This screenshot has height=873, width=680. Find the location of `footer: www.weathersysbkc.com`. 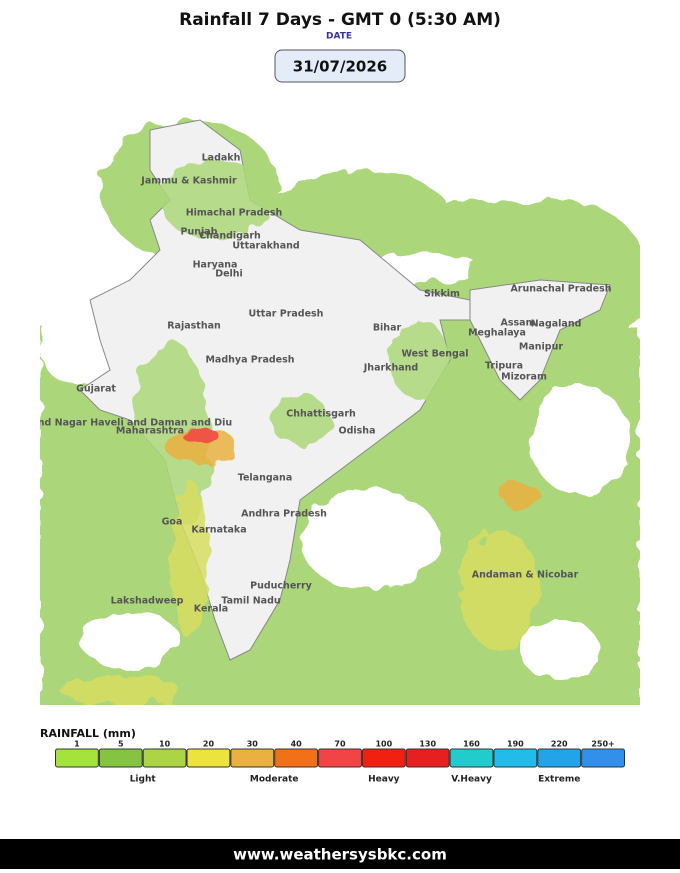

footer: www.weathersysbkc.com is located at coordinates (340, 855).